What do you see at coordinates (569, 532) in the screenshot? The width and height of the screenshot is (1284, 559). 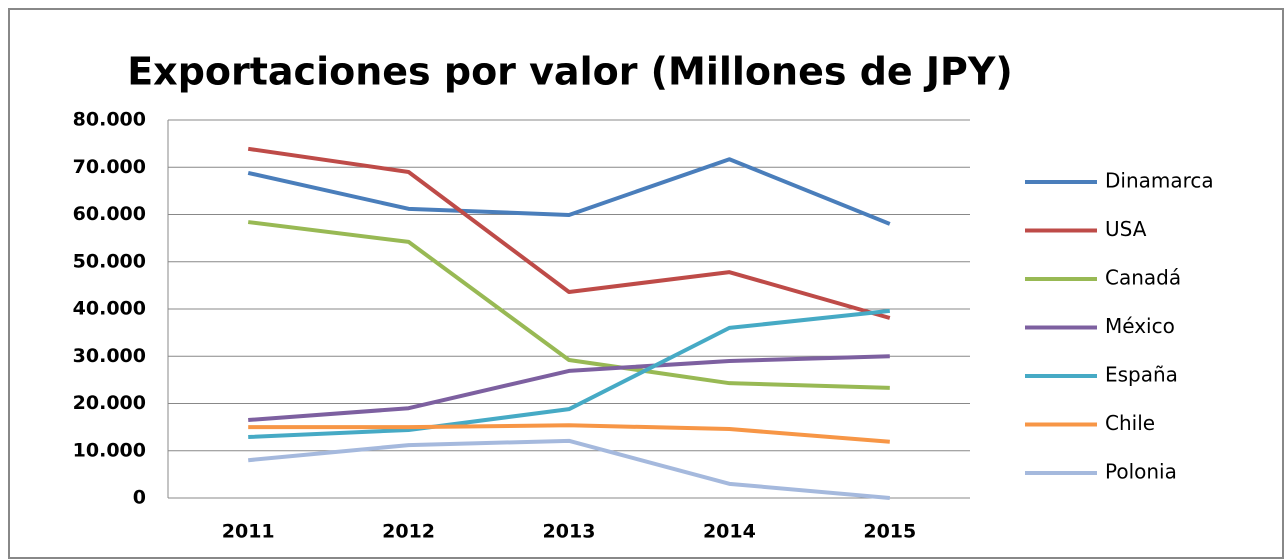 I see `x-tick-label: 2013` at bounding box center [569, 532].